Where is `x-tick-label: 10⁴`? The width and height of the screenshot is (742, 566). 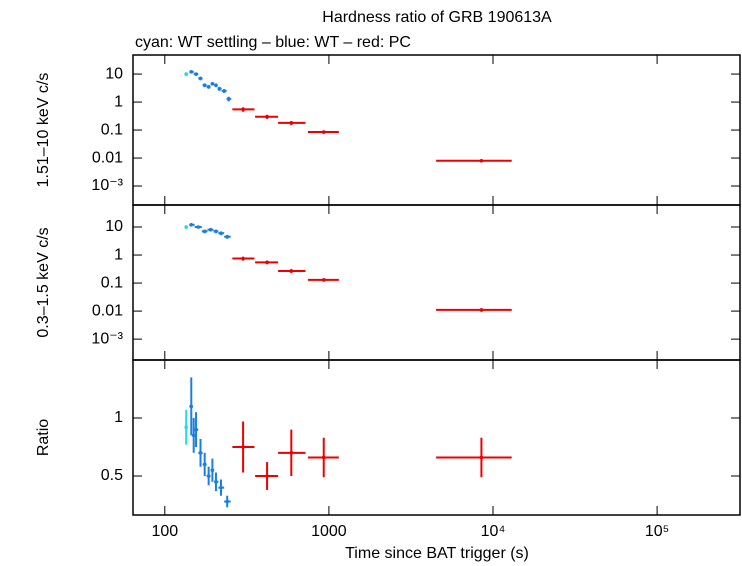
x-tick-label: 10⁴ is located at coordinates (493, 531).